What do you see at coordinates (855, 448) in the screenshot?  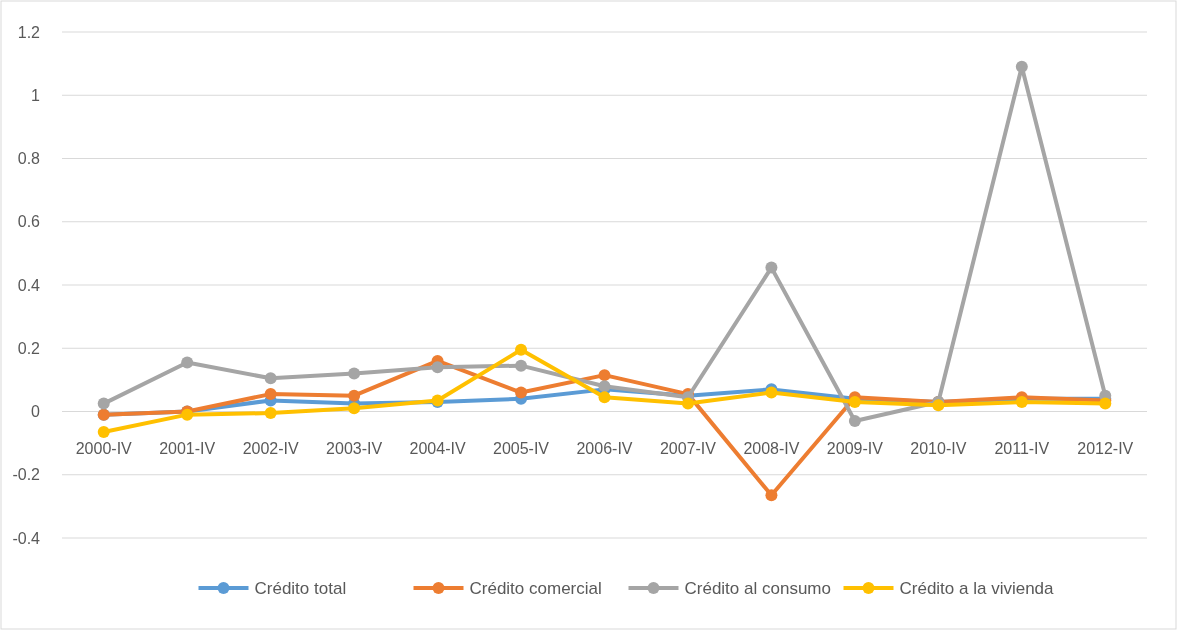 I see `x-tick-label: 2009-IV` at bounding box center [855, 448].